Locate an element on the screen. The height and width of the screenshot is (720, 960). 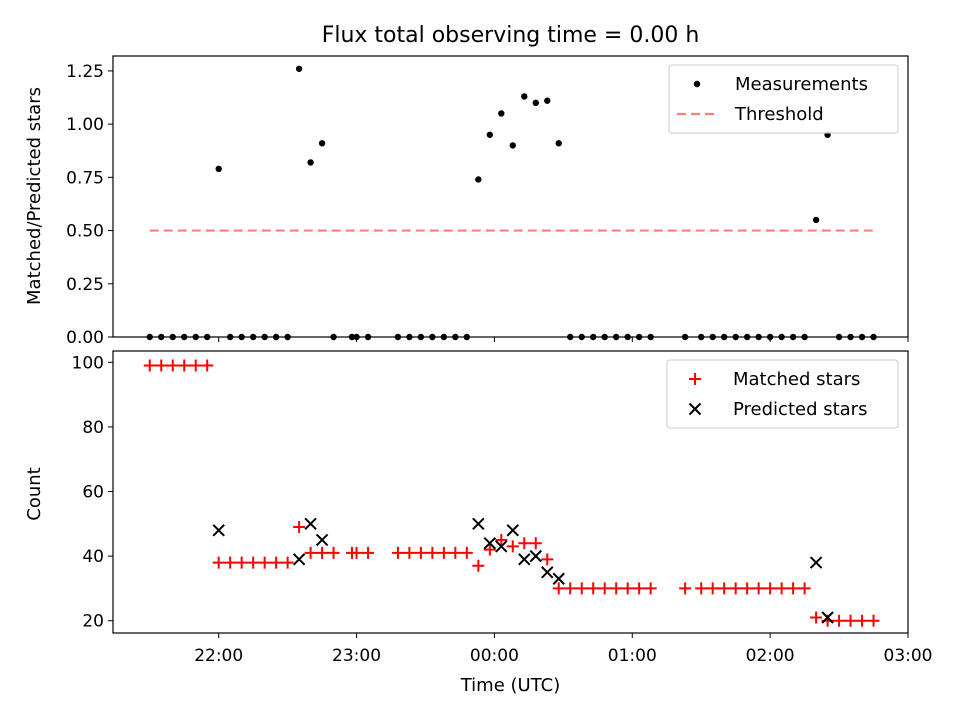
top-legend-box is located at coordinates (783, 99).